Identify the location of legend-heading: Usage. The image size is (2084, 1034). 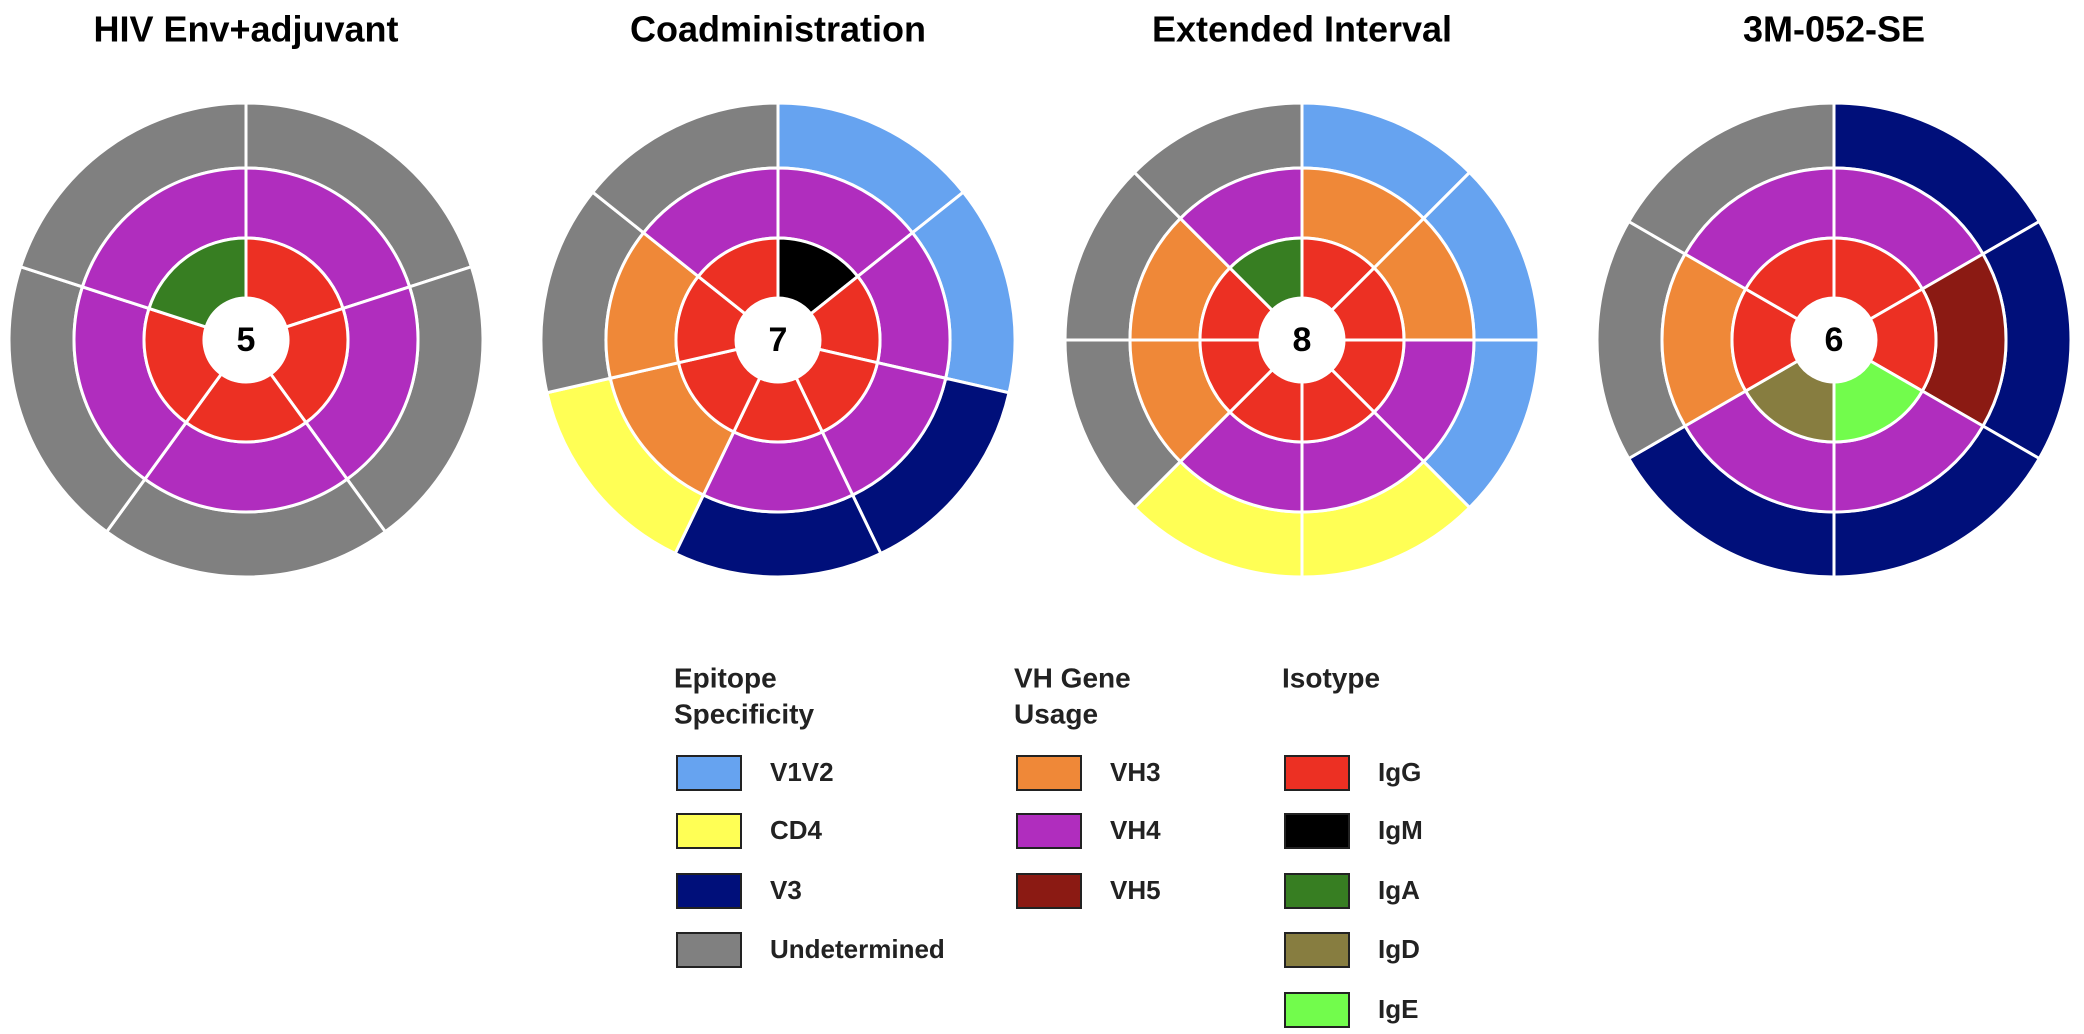
(1056, 713).